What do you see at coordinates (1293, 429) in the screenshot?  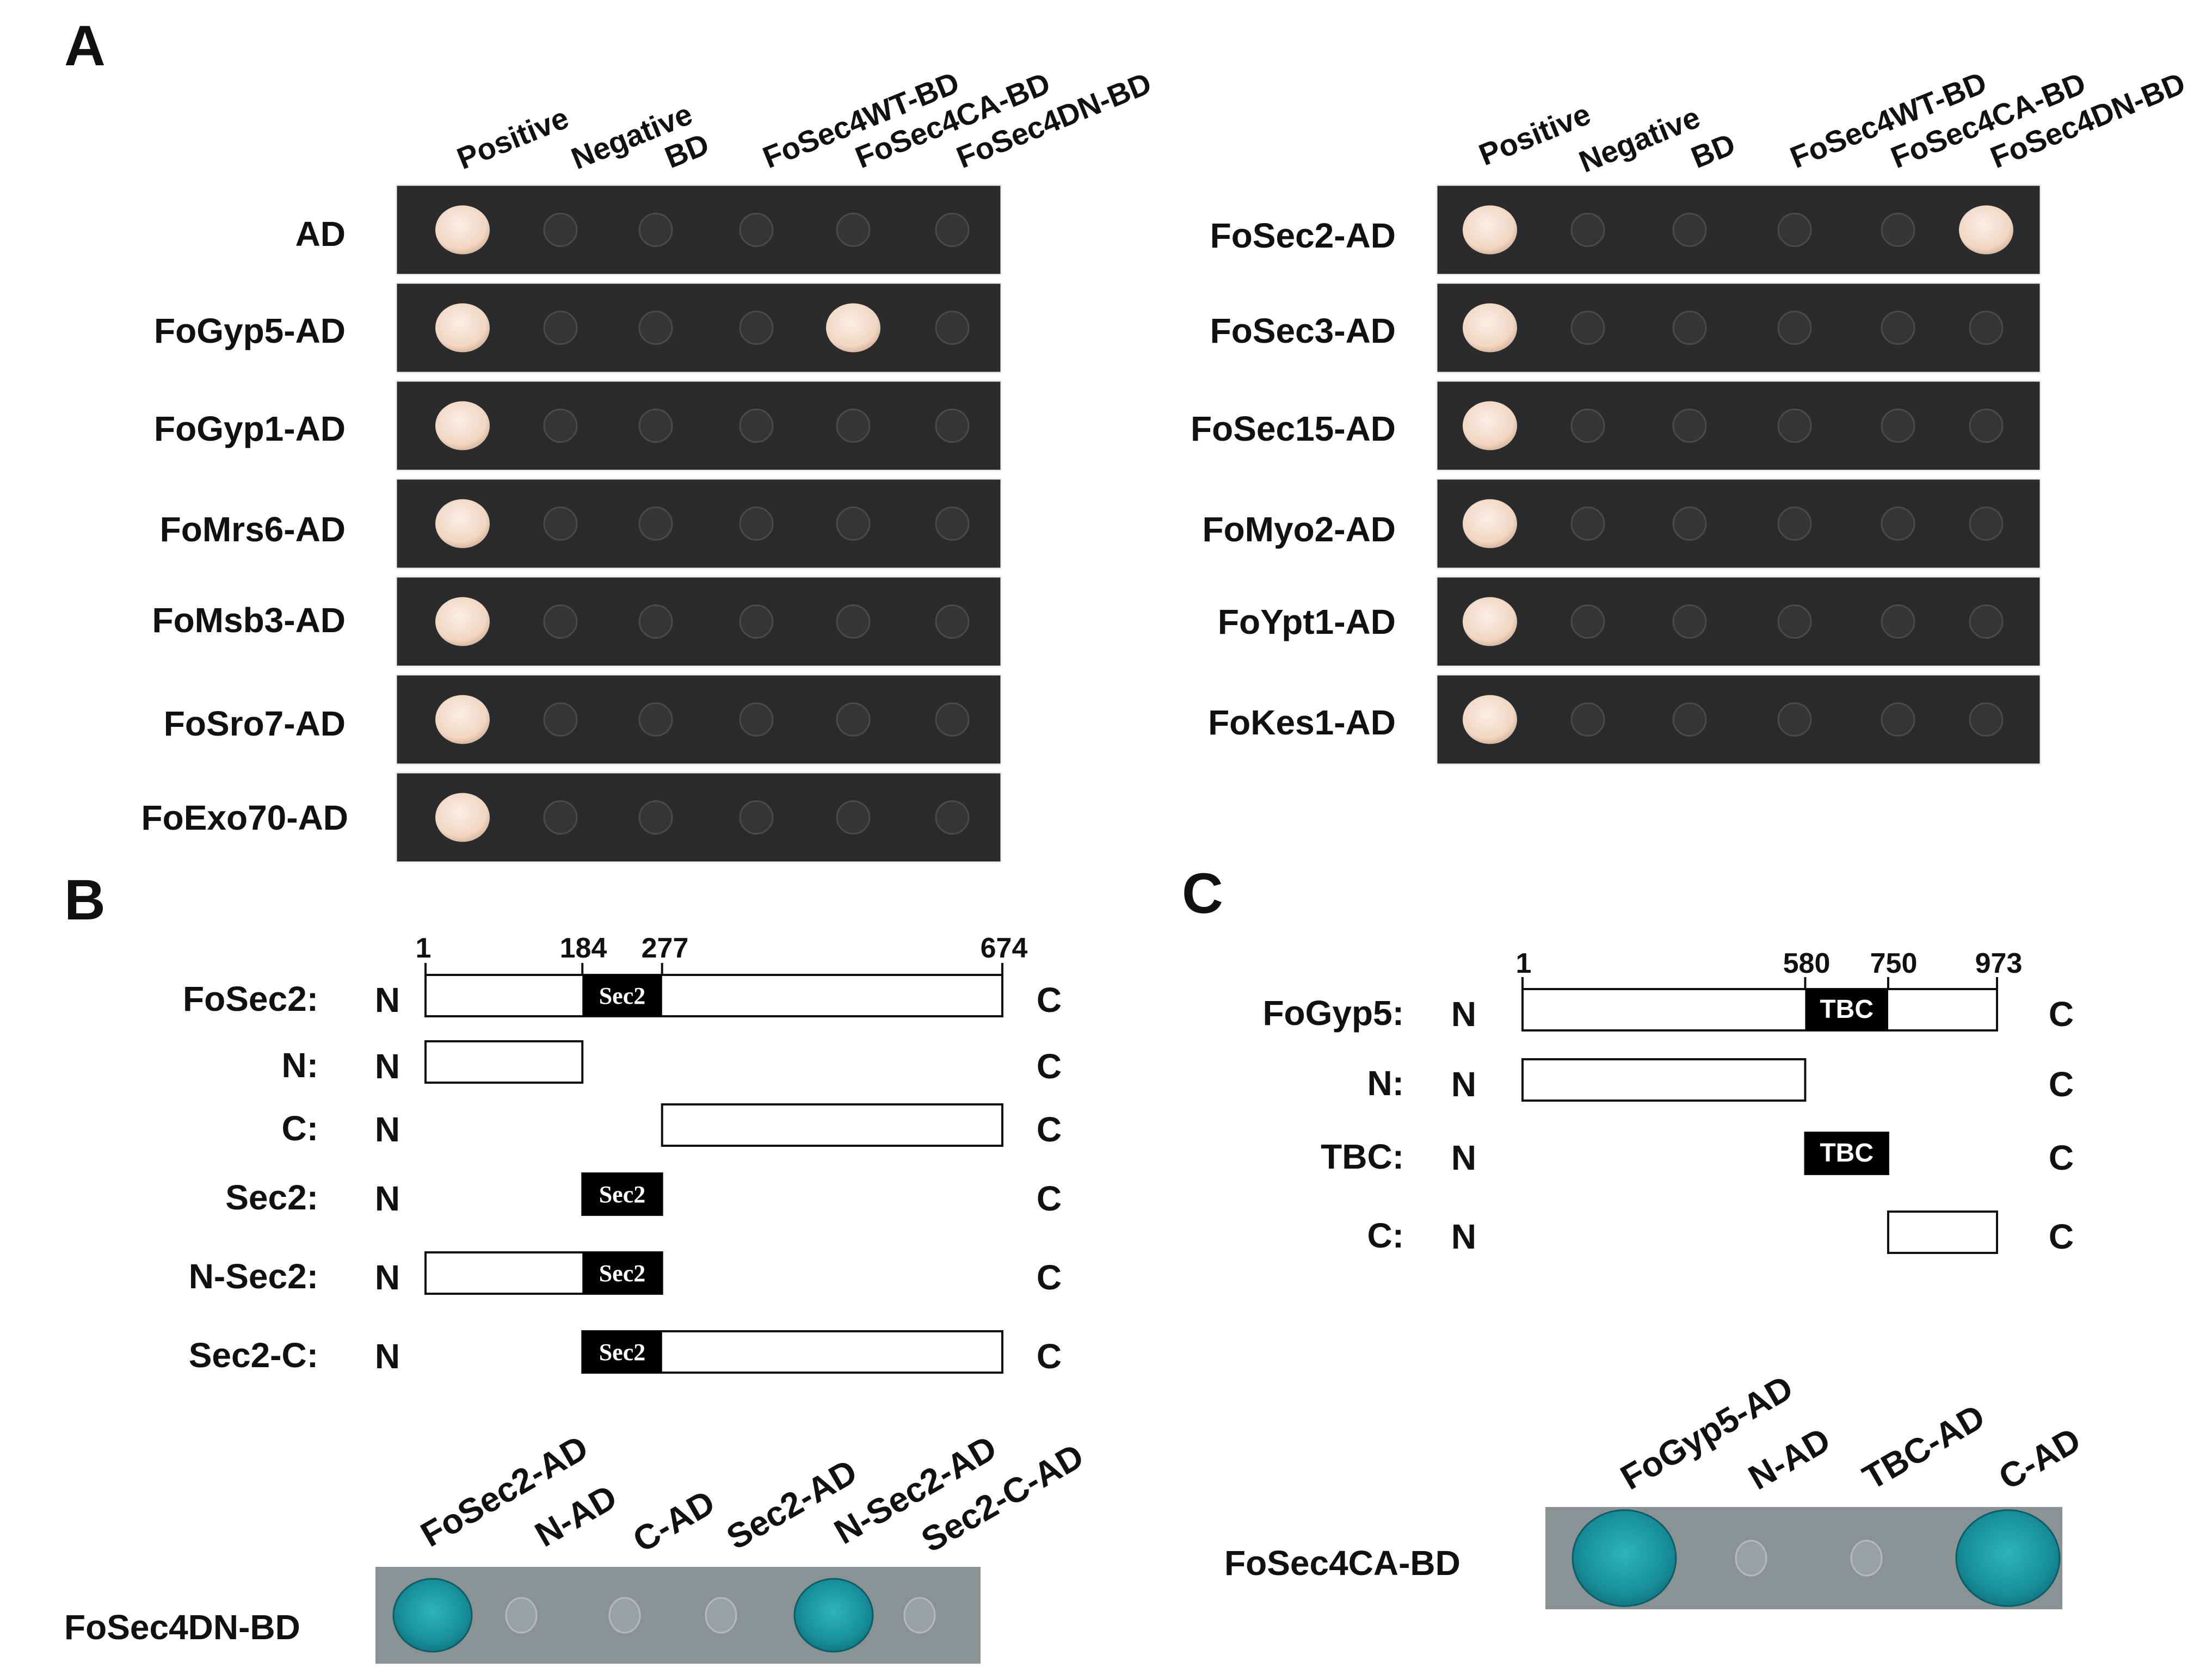 I see `row-label: FoSec15-AD` at bounding box center [1293, 429].